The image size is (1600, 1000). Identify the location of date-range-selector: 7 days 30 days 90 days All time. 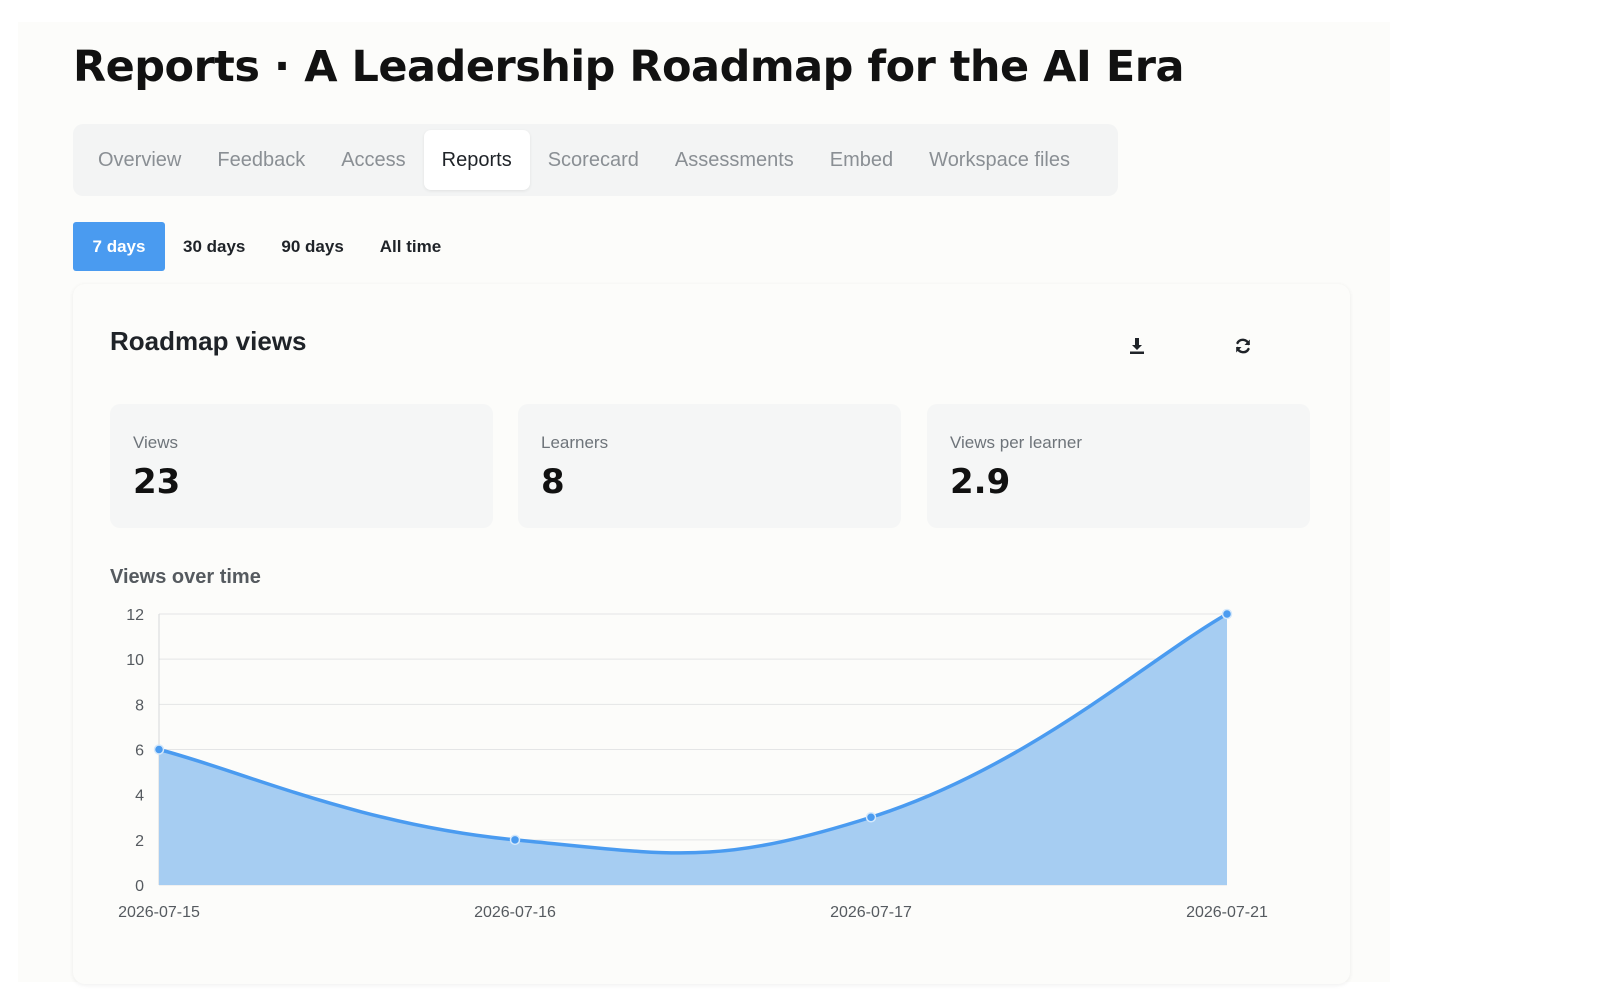
(266, 246).